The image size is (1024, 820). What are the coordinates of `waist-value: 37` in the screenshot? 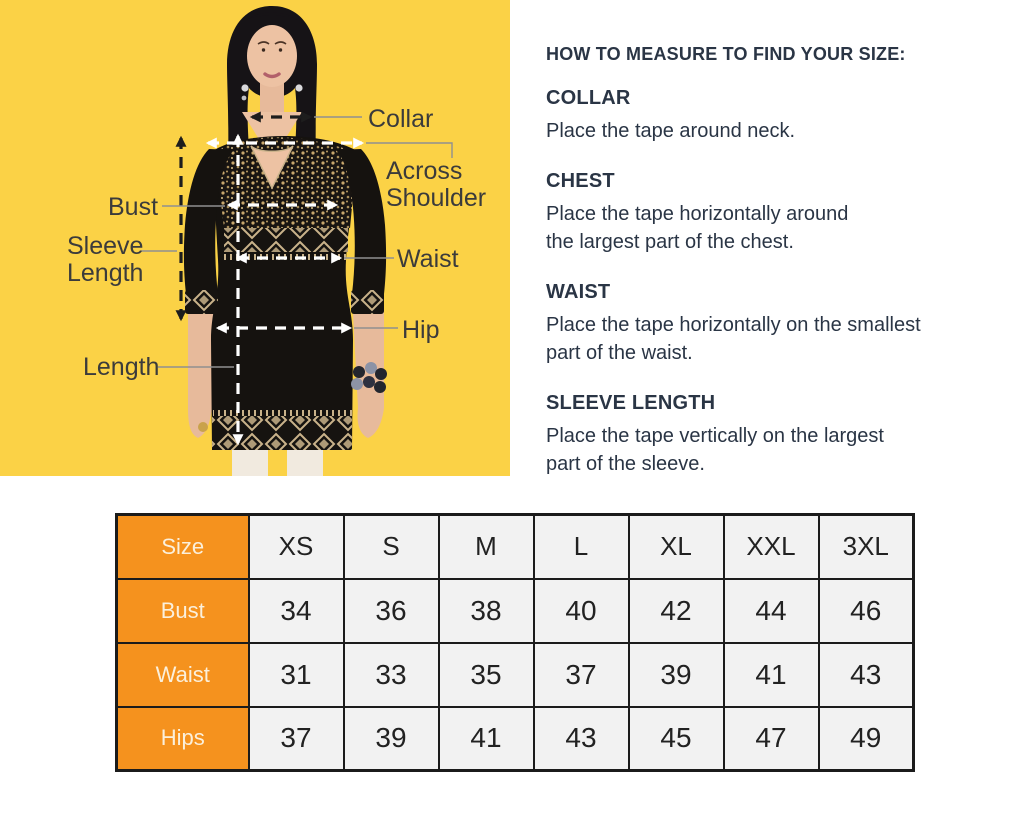 It's located at (581, 674).